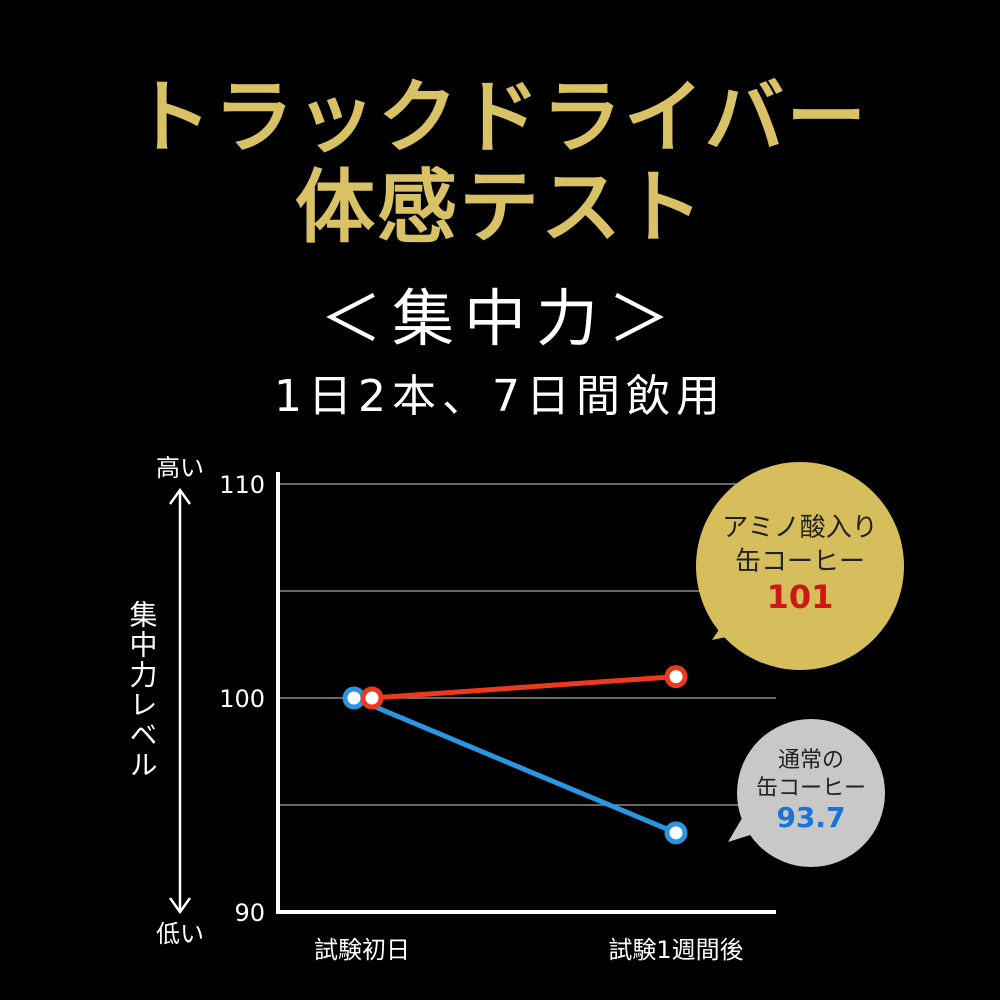 The image size is (1000, 1000). I want to click on y-tick-label: 110, so click(242, 485).